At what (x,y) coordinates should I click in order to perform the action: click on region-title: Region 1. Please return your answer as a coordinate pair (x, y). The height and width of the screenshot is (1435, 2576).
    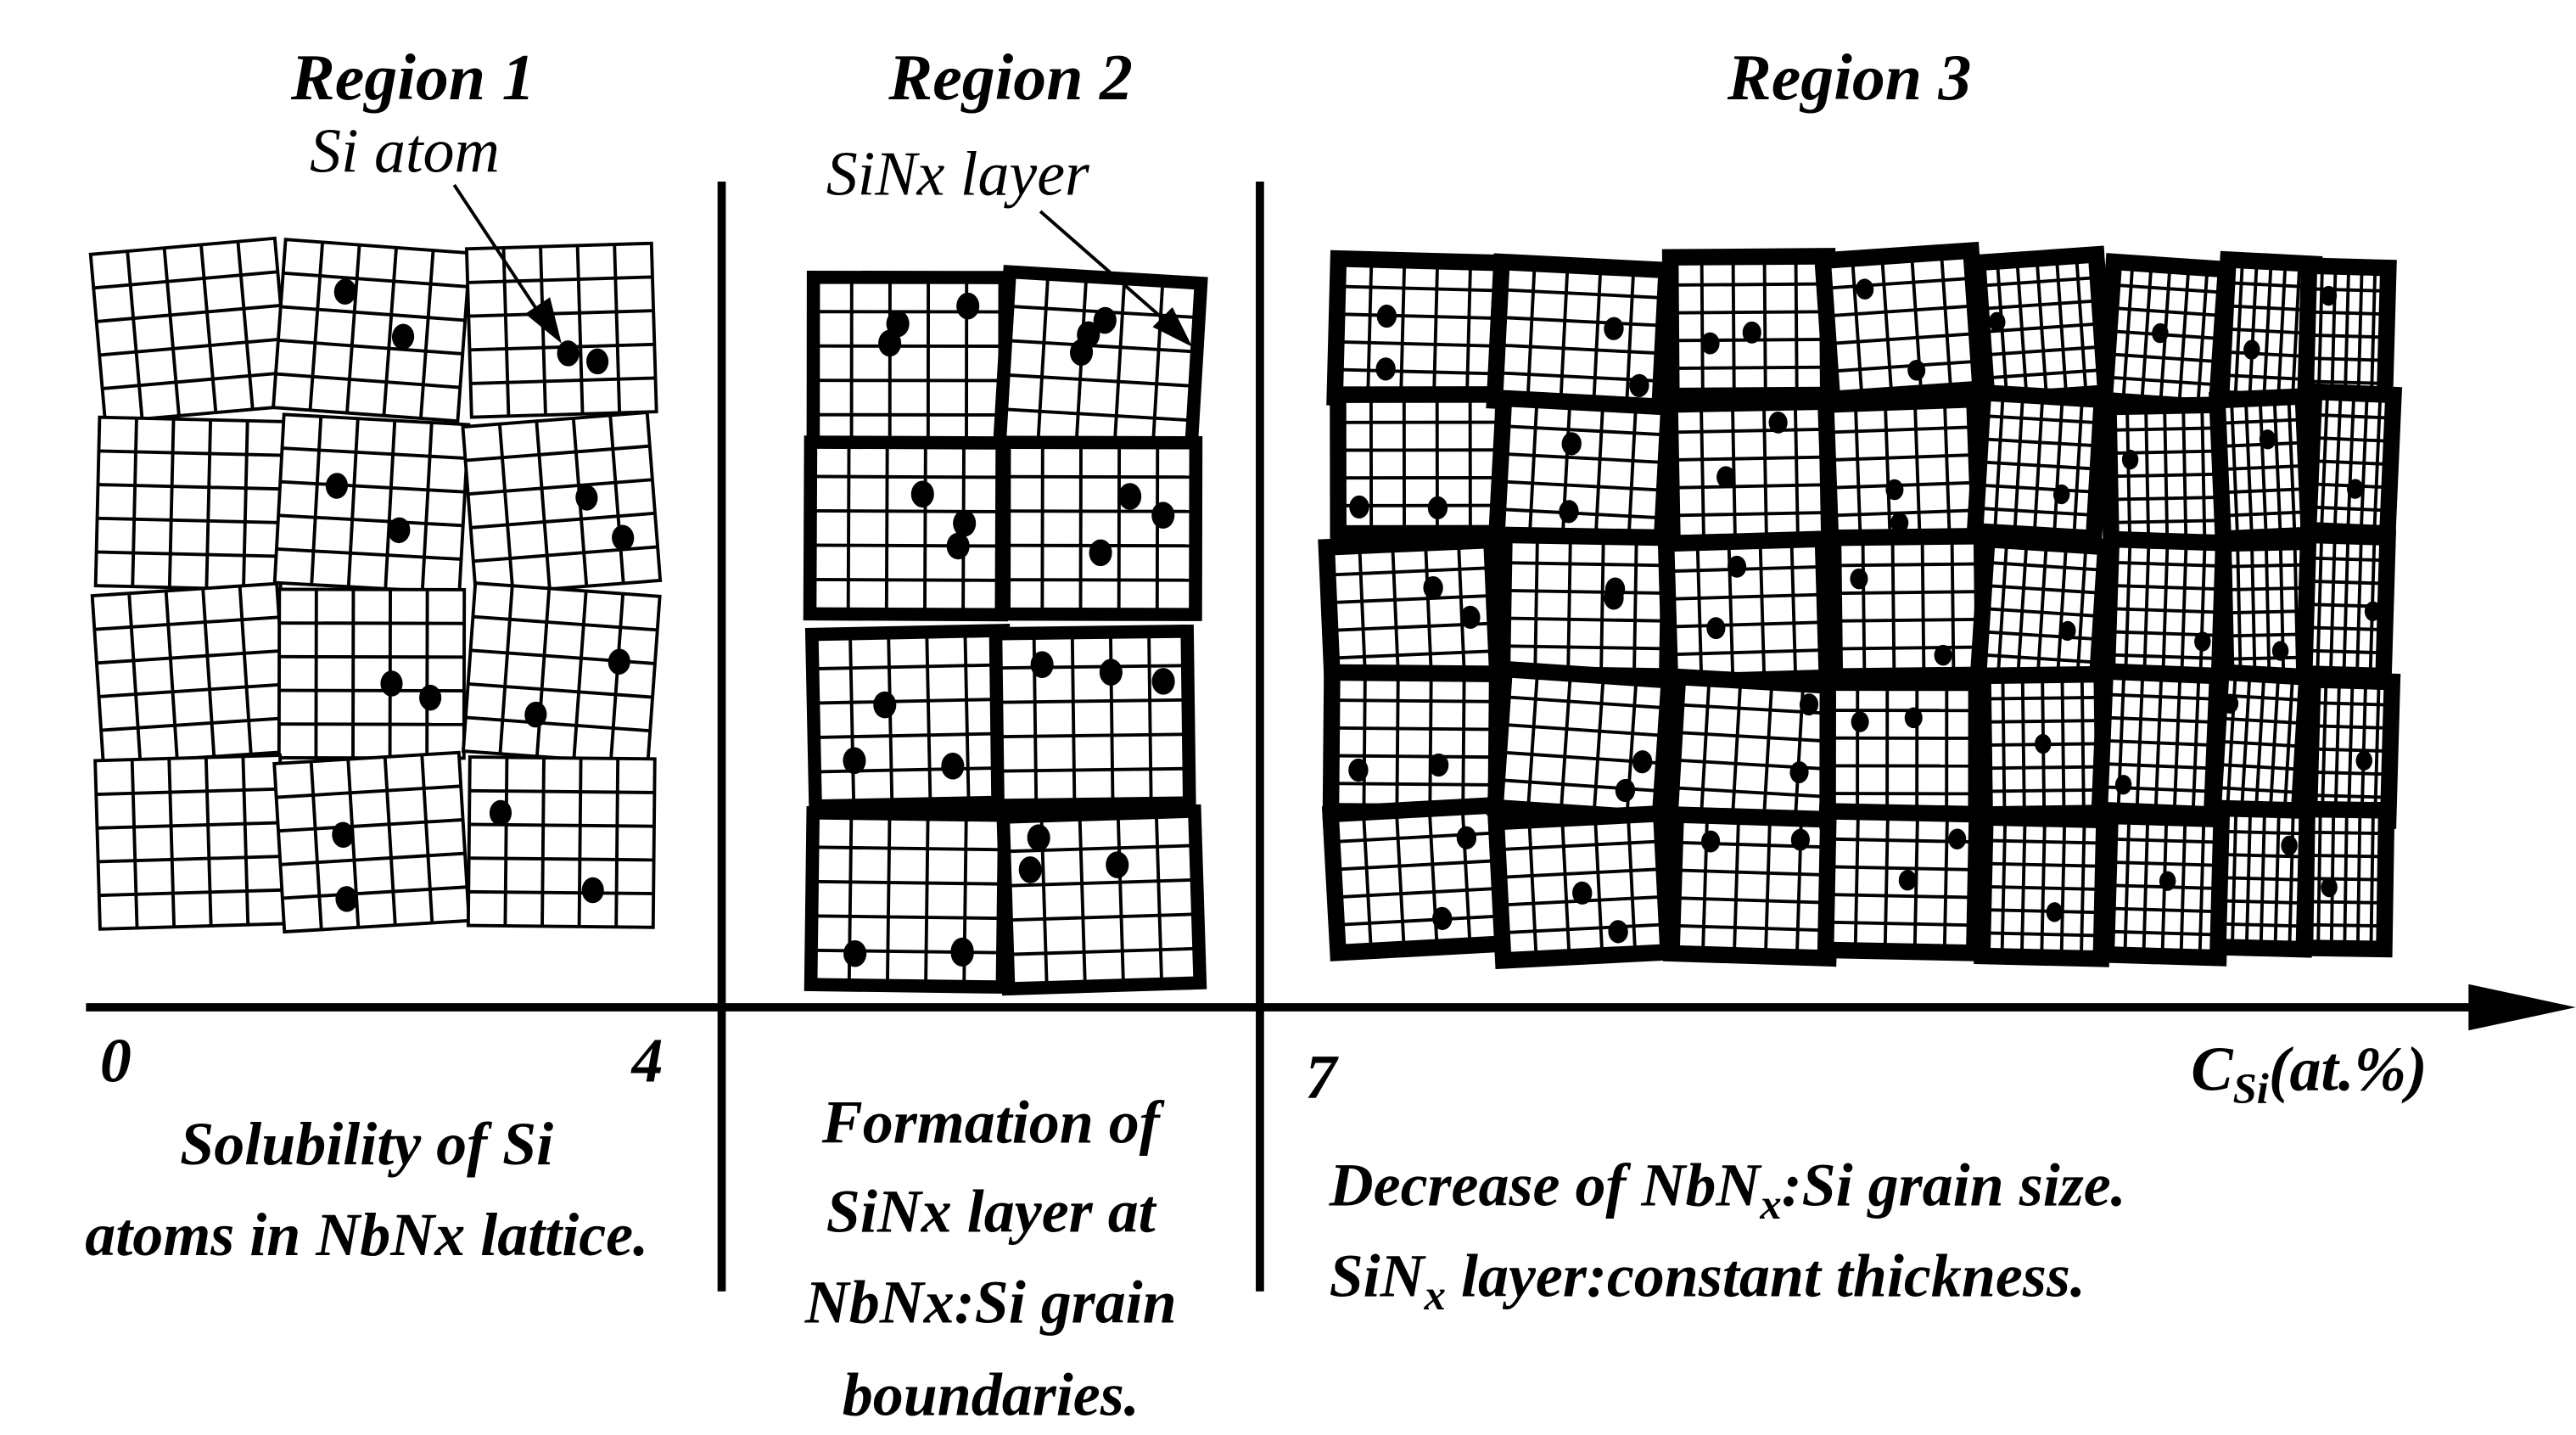
    Looking at the image, I should click on (412, 77).